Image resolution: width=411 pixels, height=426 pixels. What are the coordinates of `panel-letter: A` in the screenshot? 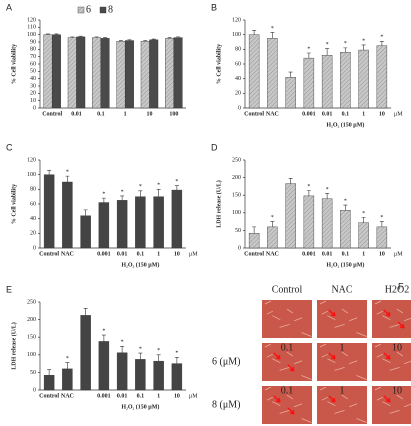 It's located at (9, 7).